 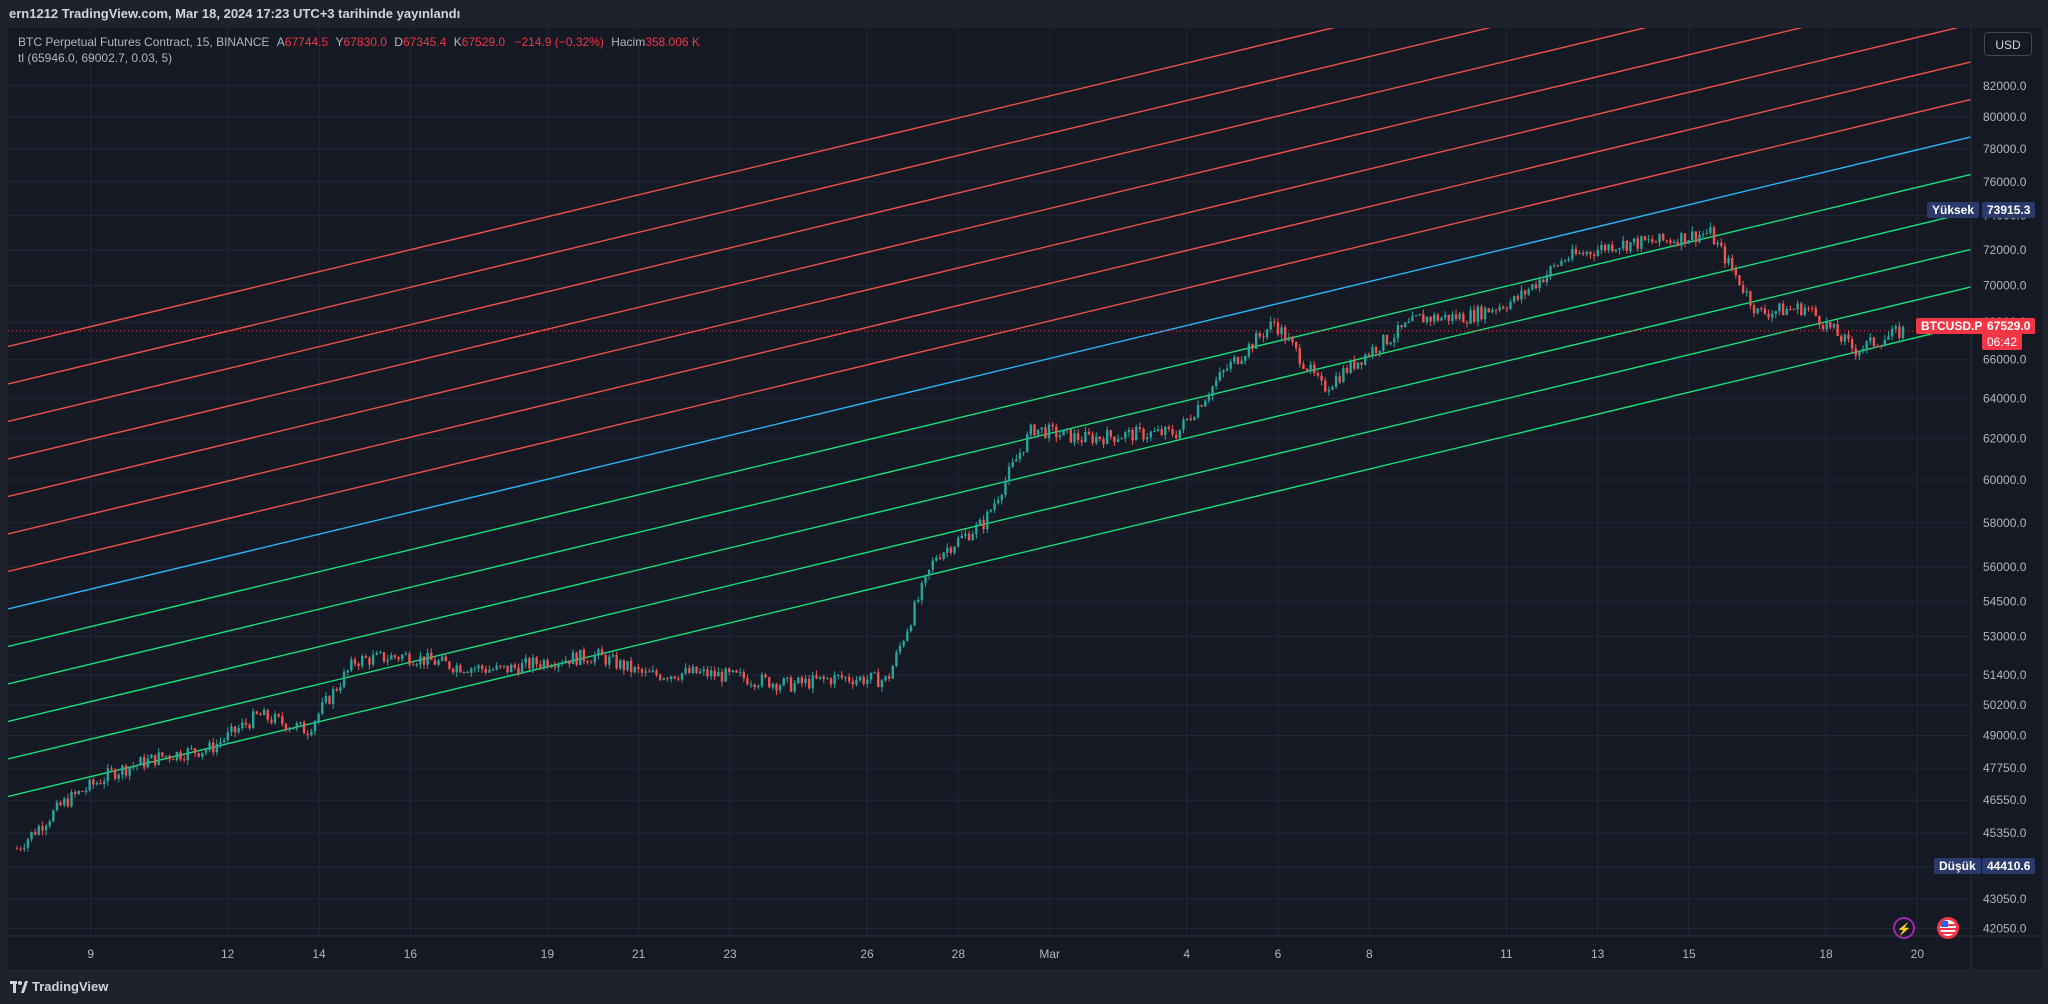 I want to click on y-tick-label: 70000.0, so click(x=2005, y=286).